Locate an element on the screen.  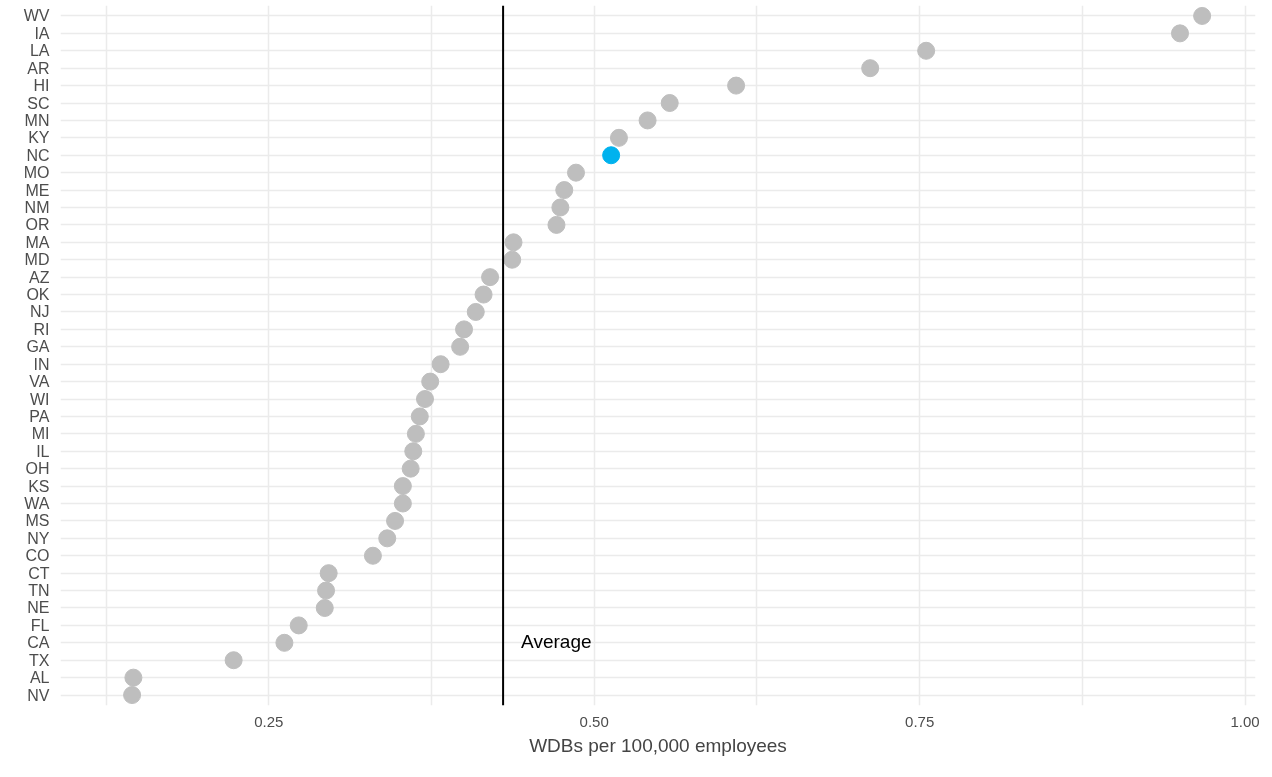
x-tick-label: 0.25 is located at coordinates (269, 721).